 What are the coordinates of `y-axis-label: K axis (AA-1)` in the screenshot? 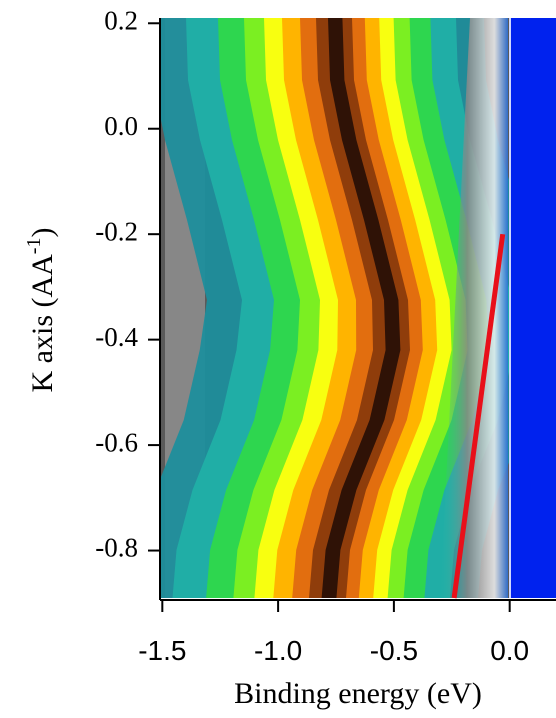 It's located at (41, 310).